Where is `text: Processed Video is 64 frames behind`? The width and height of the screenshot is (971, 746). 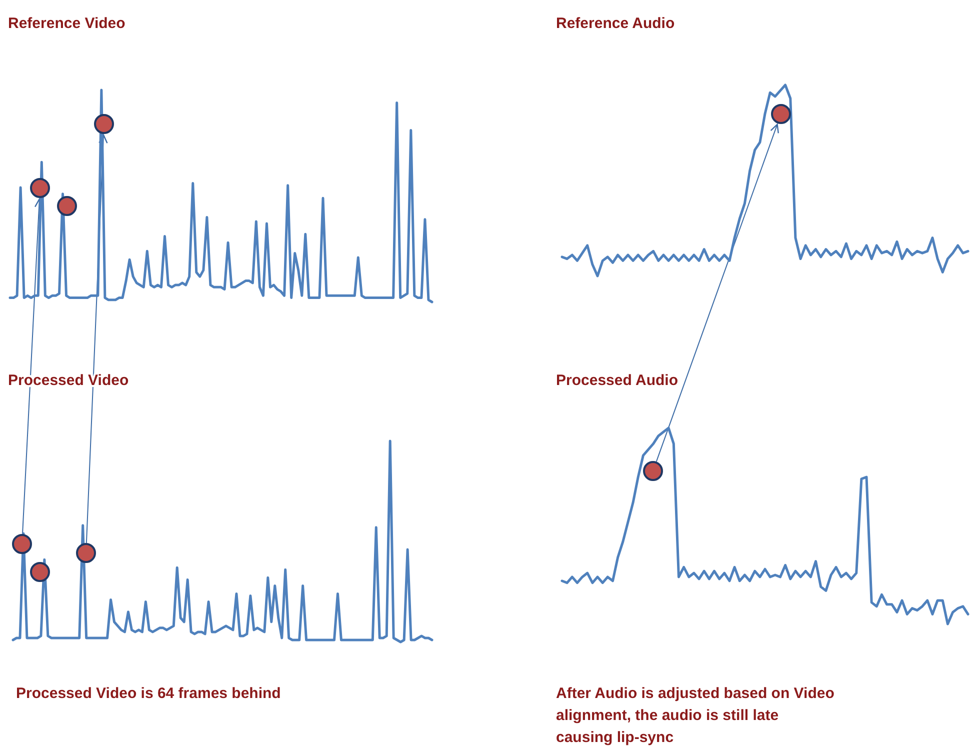 text: Processed Video is 64 frames behind is located at coordinates (148, 693).